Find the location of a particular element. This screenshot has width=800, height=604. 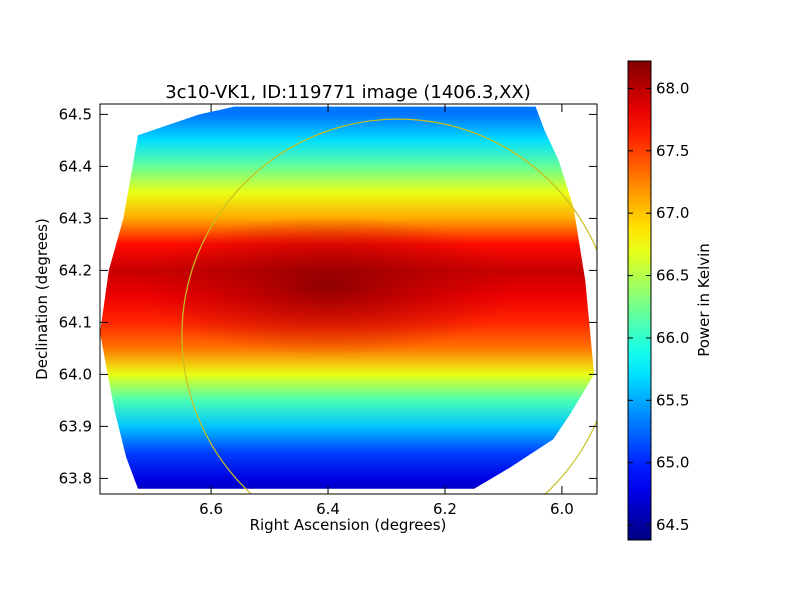

emission-peak is located at coordinates (328, 285).